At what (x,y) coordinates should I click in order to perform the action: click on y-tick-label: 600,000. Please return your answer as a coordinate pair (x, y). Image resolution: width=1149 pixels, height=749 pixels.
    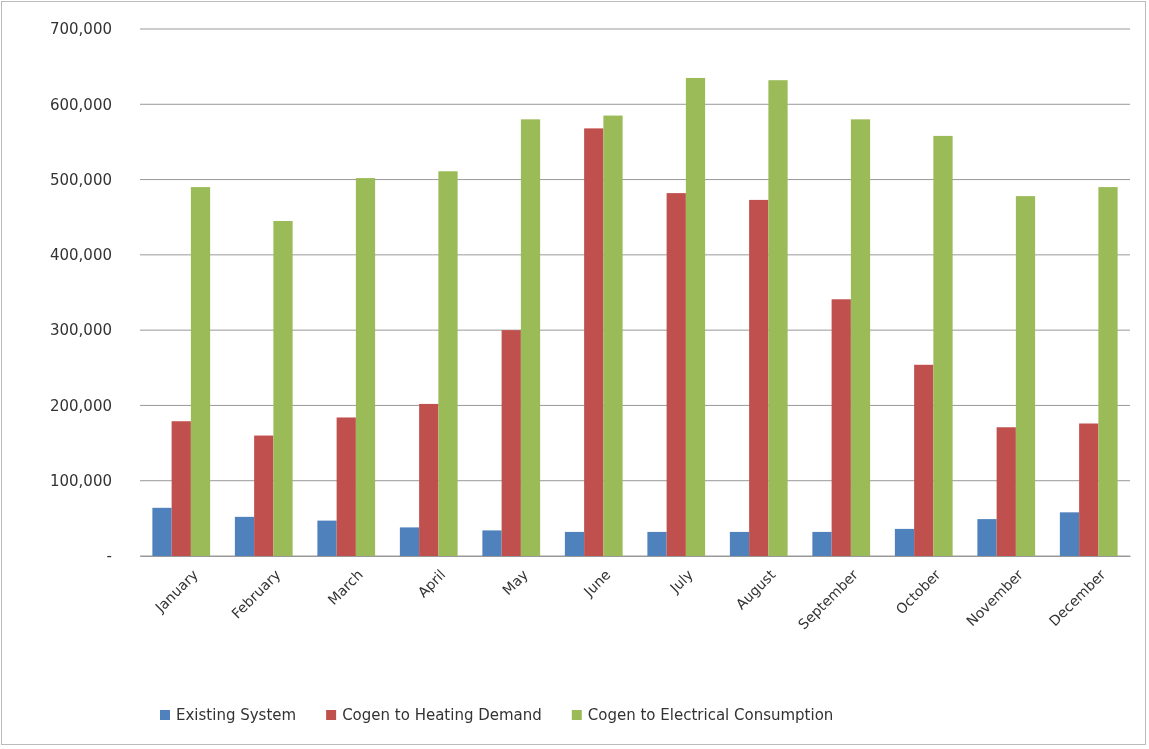
    Looking at the image, I should click on (80, 104).